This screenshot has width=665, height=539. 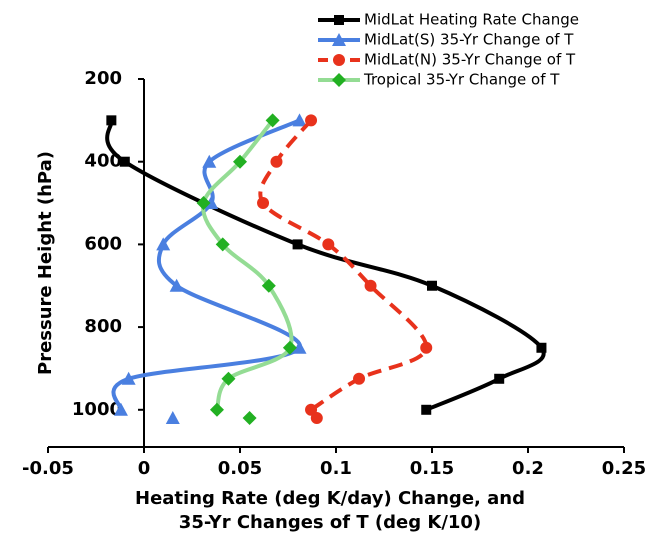 I want to click on legend-label: MidLat(S) 35-Yr Change of T, so click(x=469, y=40).